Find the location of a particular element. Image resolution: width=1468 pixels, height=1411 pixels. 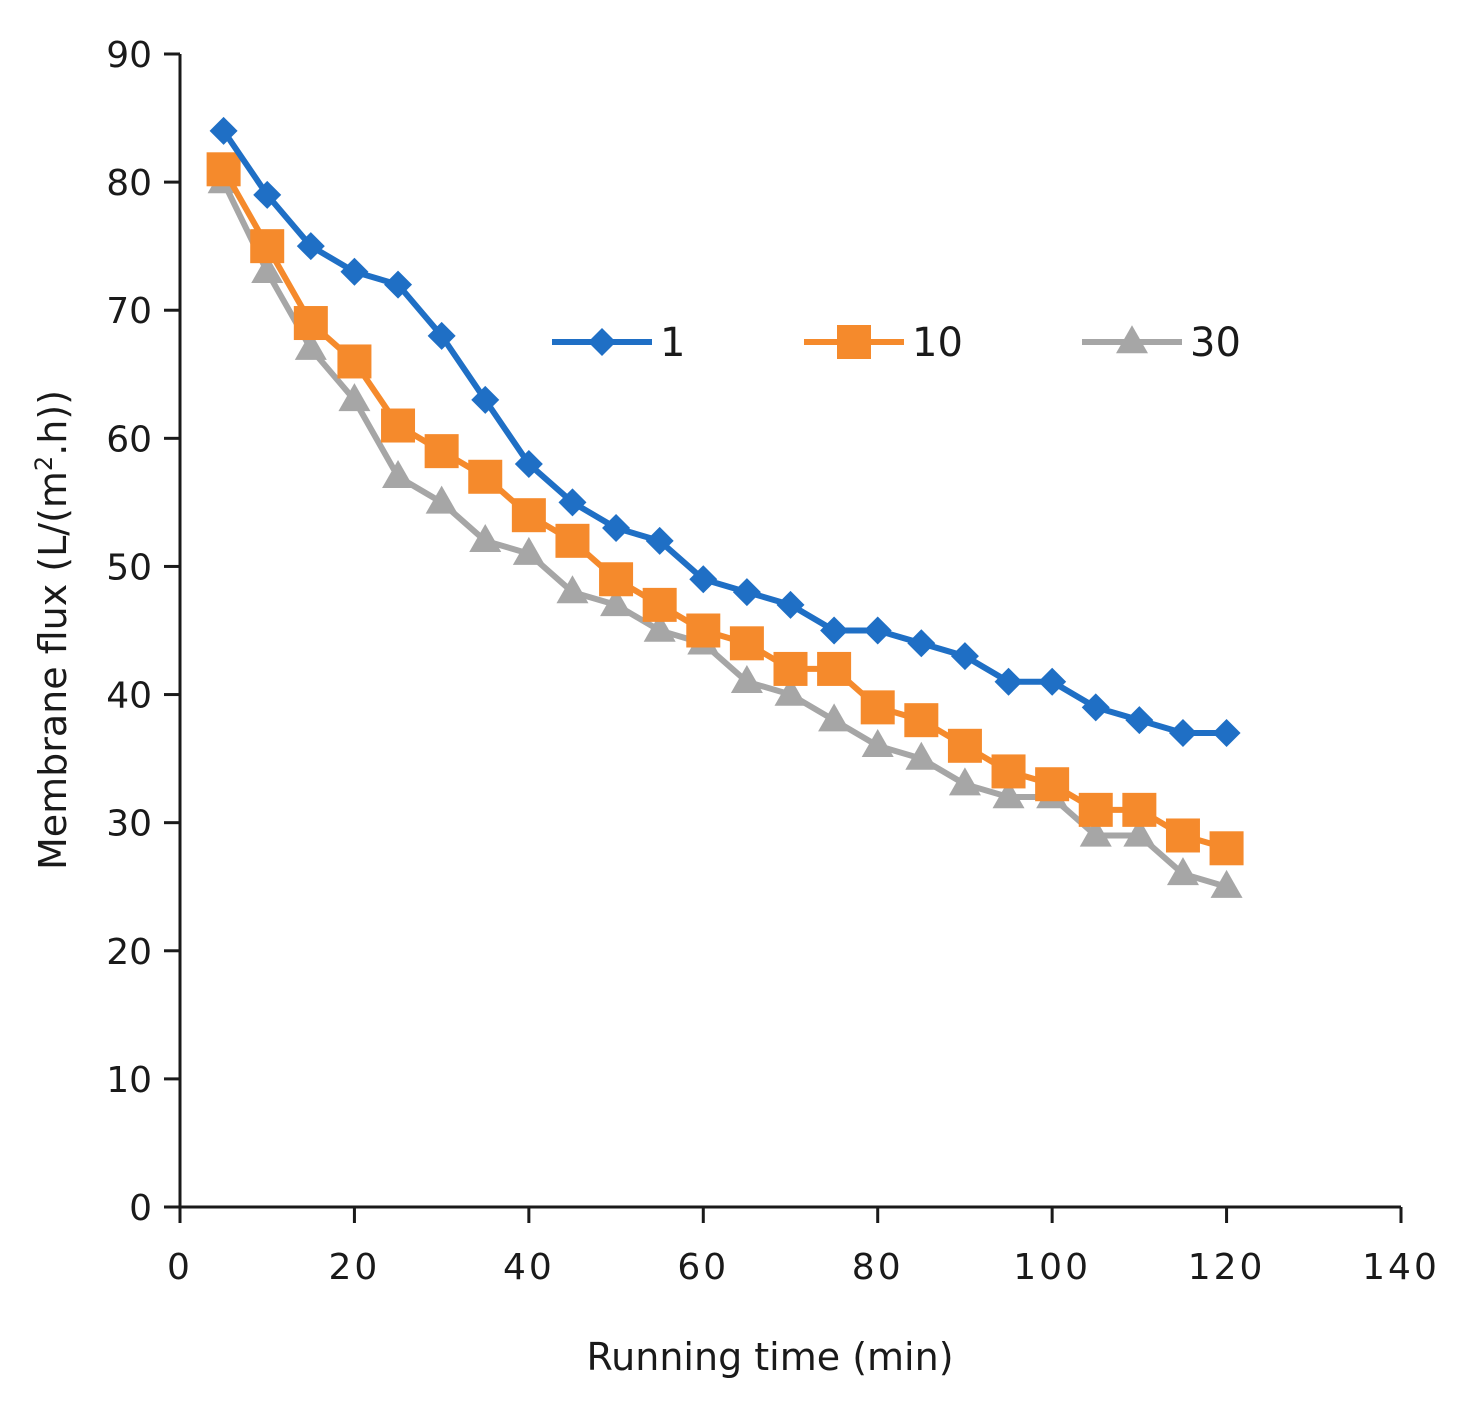

legend-label: 1 is located at coordinates (672, 343).